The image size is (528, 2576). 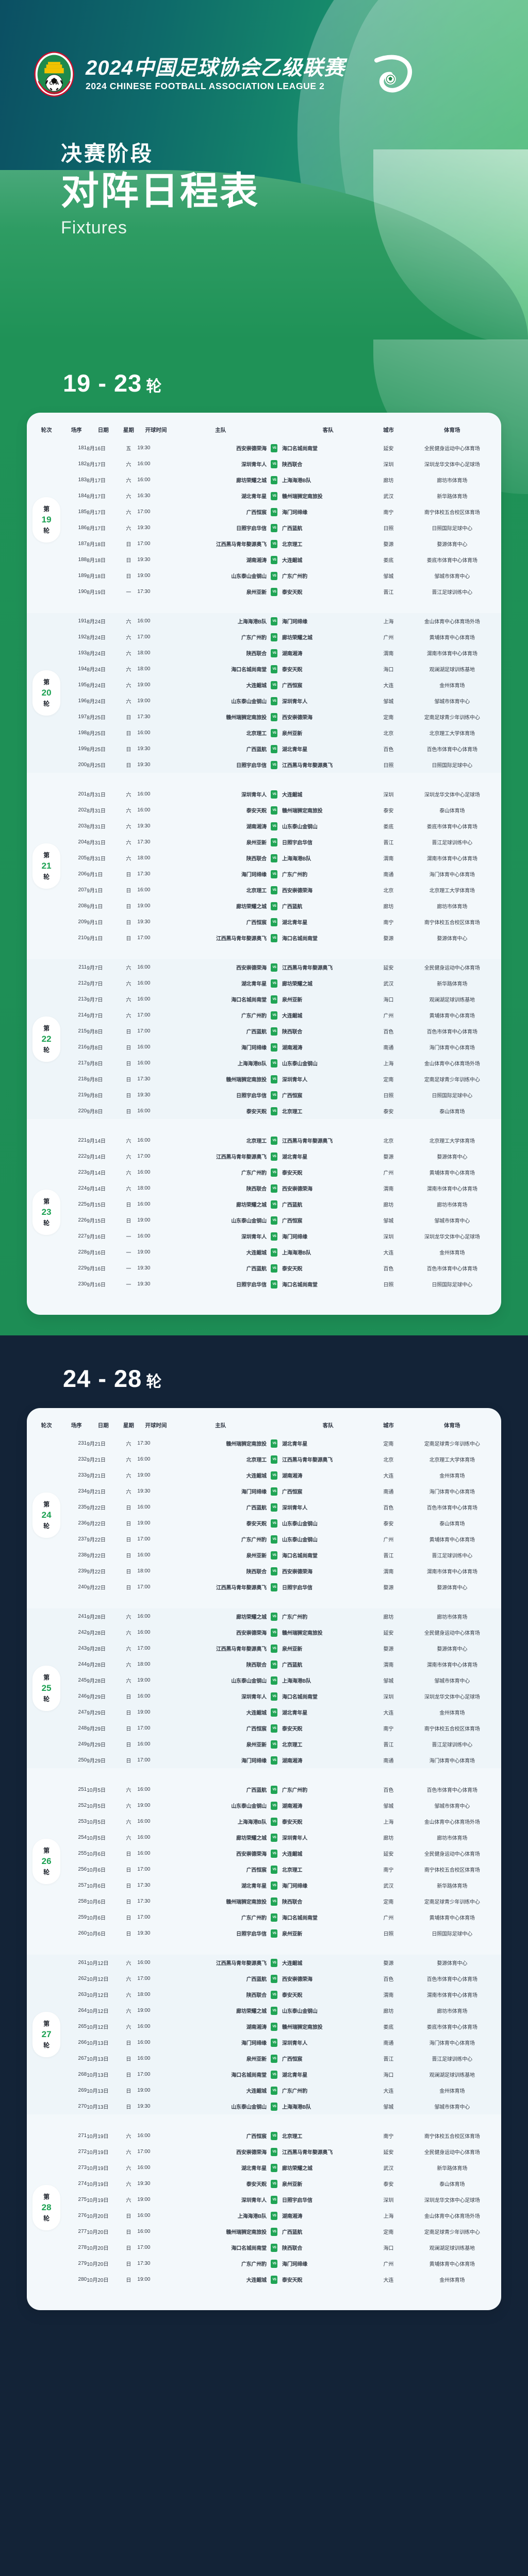 I want to click on table-row: 276 10月20日日 16:00 上海海港B队 VS 湖南湘涛 上海 金山体育中心体育场外场, so click(x=264, y=2216).